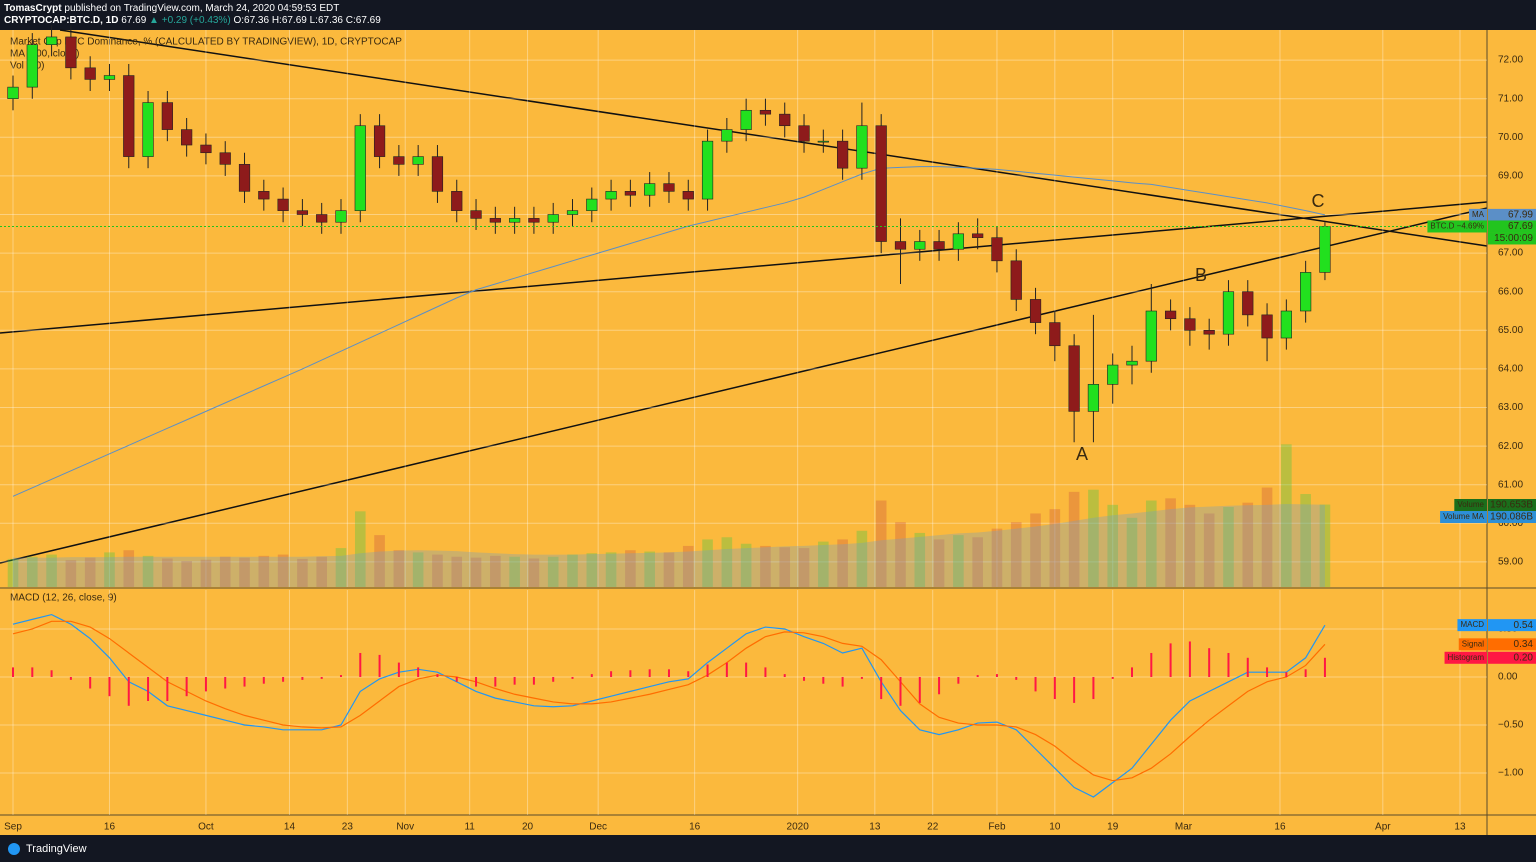 The height and width of the screenshot is (862, 1536). What do you see at coordinates (1510, 137) in the screenshot?
I see `y-tick-label: 70.00` at bounding box center [1510, 137].